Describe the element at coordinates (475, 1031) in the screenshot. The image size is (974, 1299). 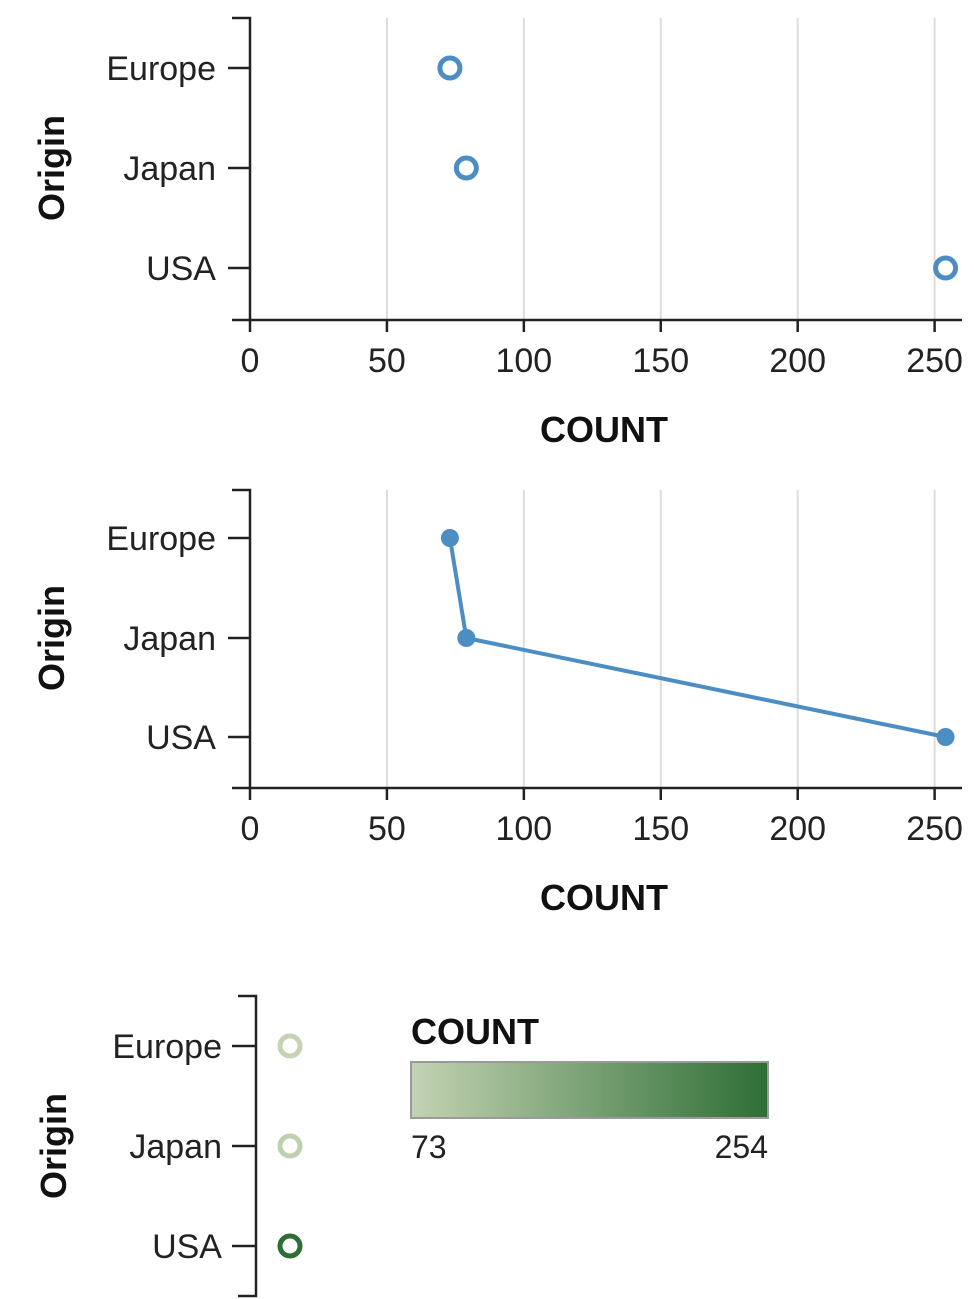
I see `legend-title: COUNT` at that location.